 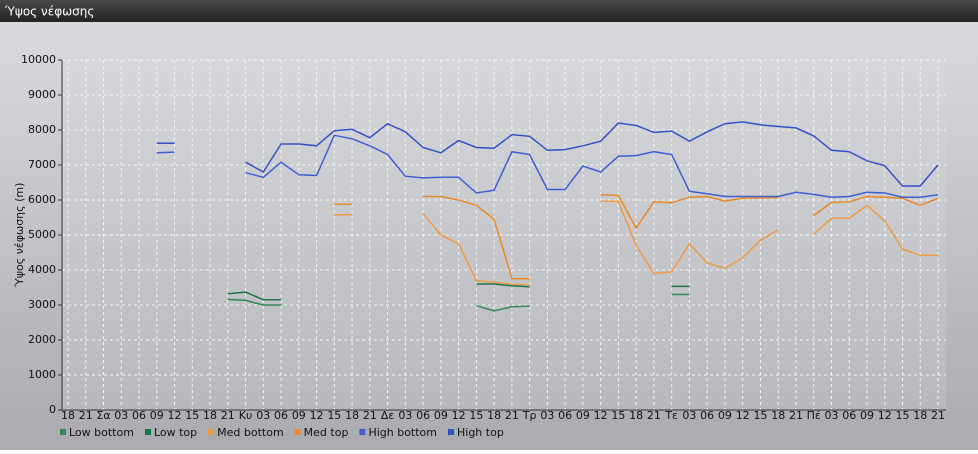 What do you see at coordinates (402, 432) in the screenshot?
I see `legend-label: High bottom` at bounding box center [402, 432].